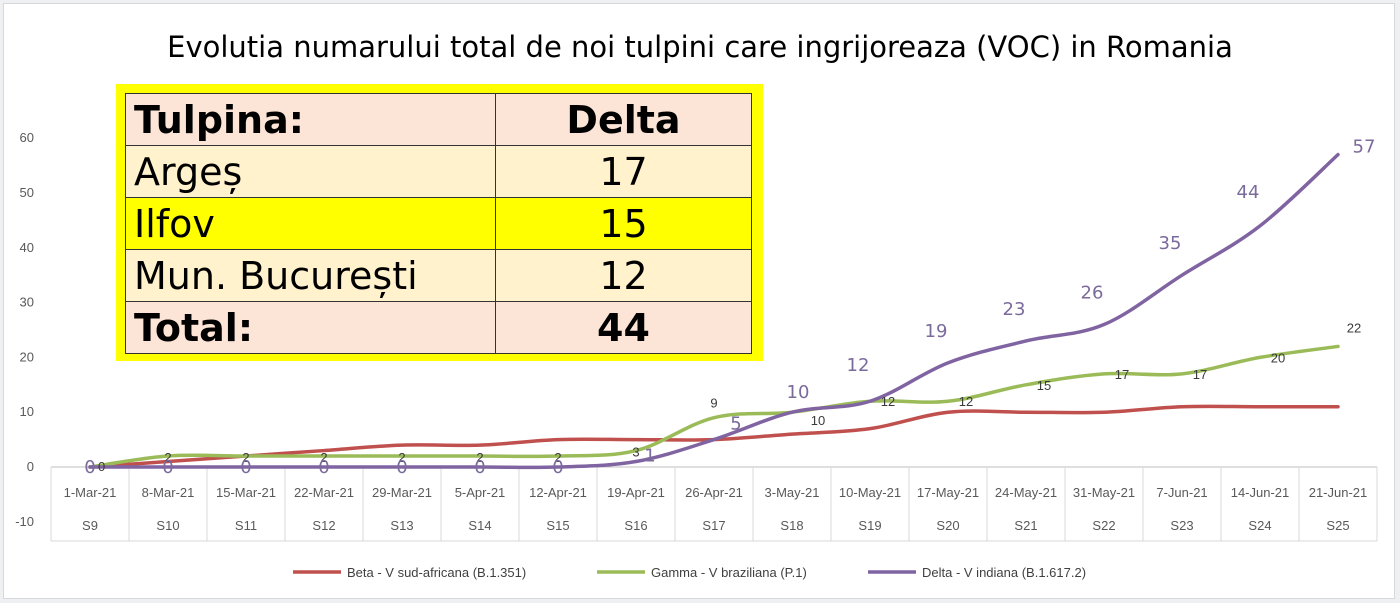 This screenshot has height=603, width=1400. I want to click on x-tick-label: 24-May-21, so click(1026, 492).